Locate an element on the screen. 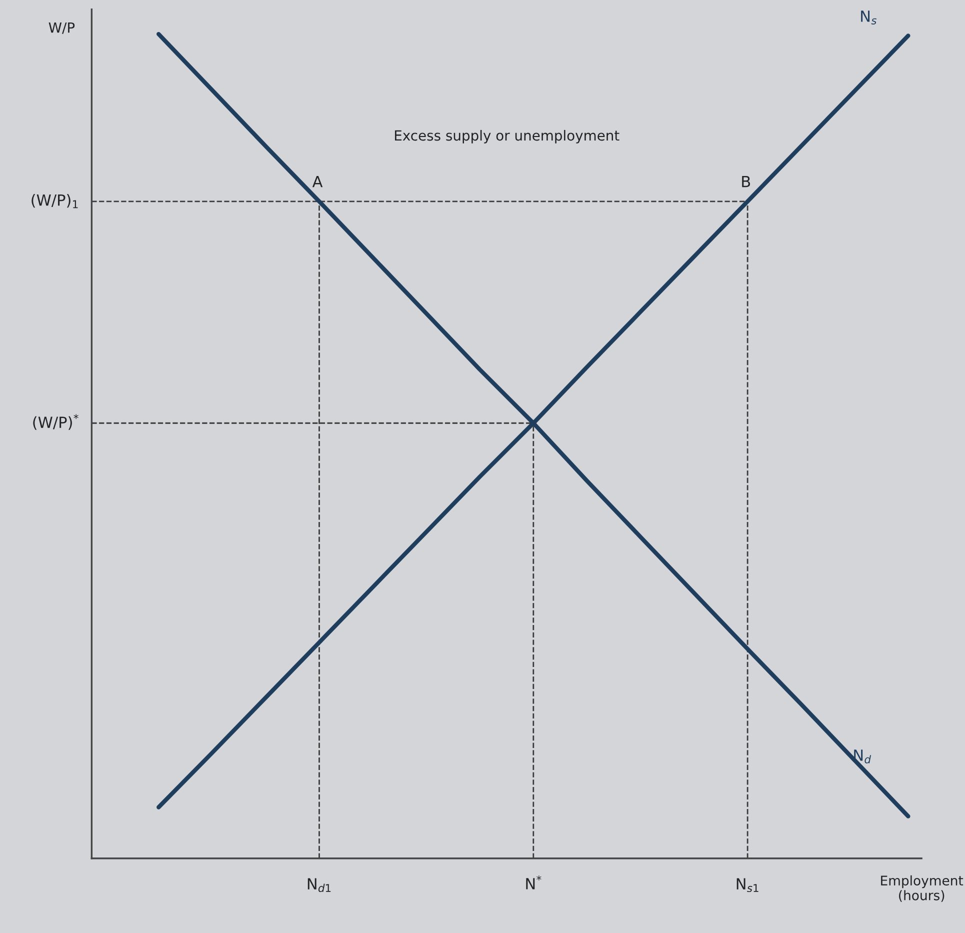  ref-line-label: (W/P)$^{*}$ is located at coordinates (55, 422).